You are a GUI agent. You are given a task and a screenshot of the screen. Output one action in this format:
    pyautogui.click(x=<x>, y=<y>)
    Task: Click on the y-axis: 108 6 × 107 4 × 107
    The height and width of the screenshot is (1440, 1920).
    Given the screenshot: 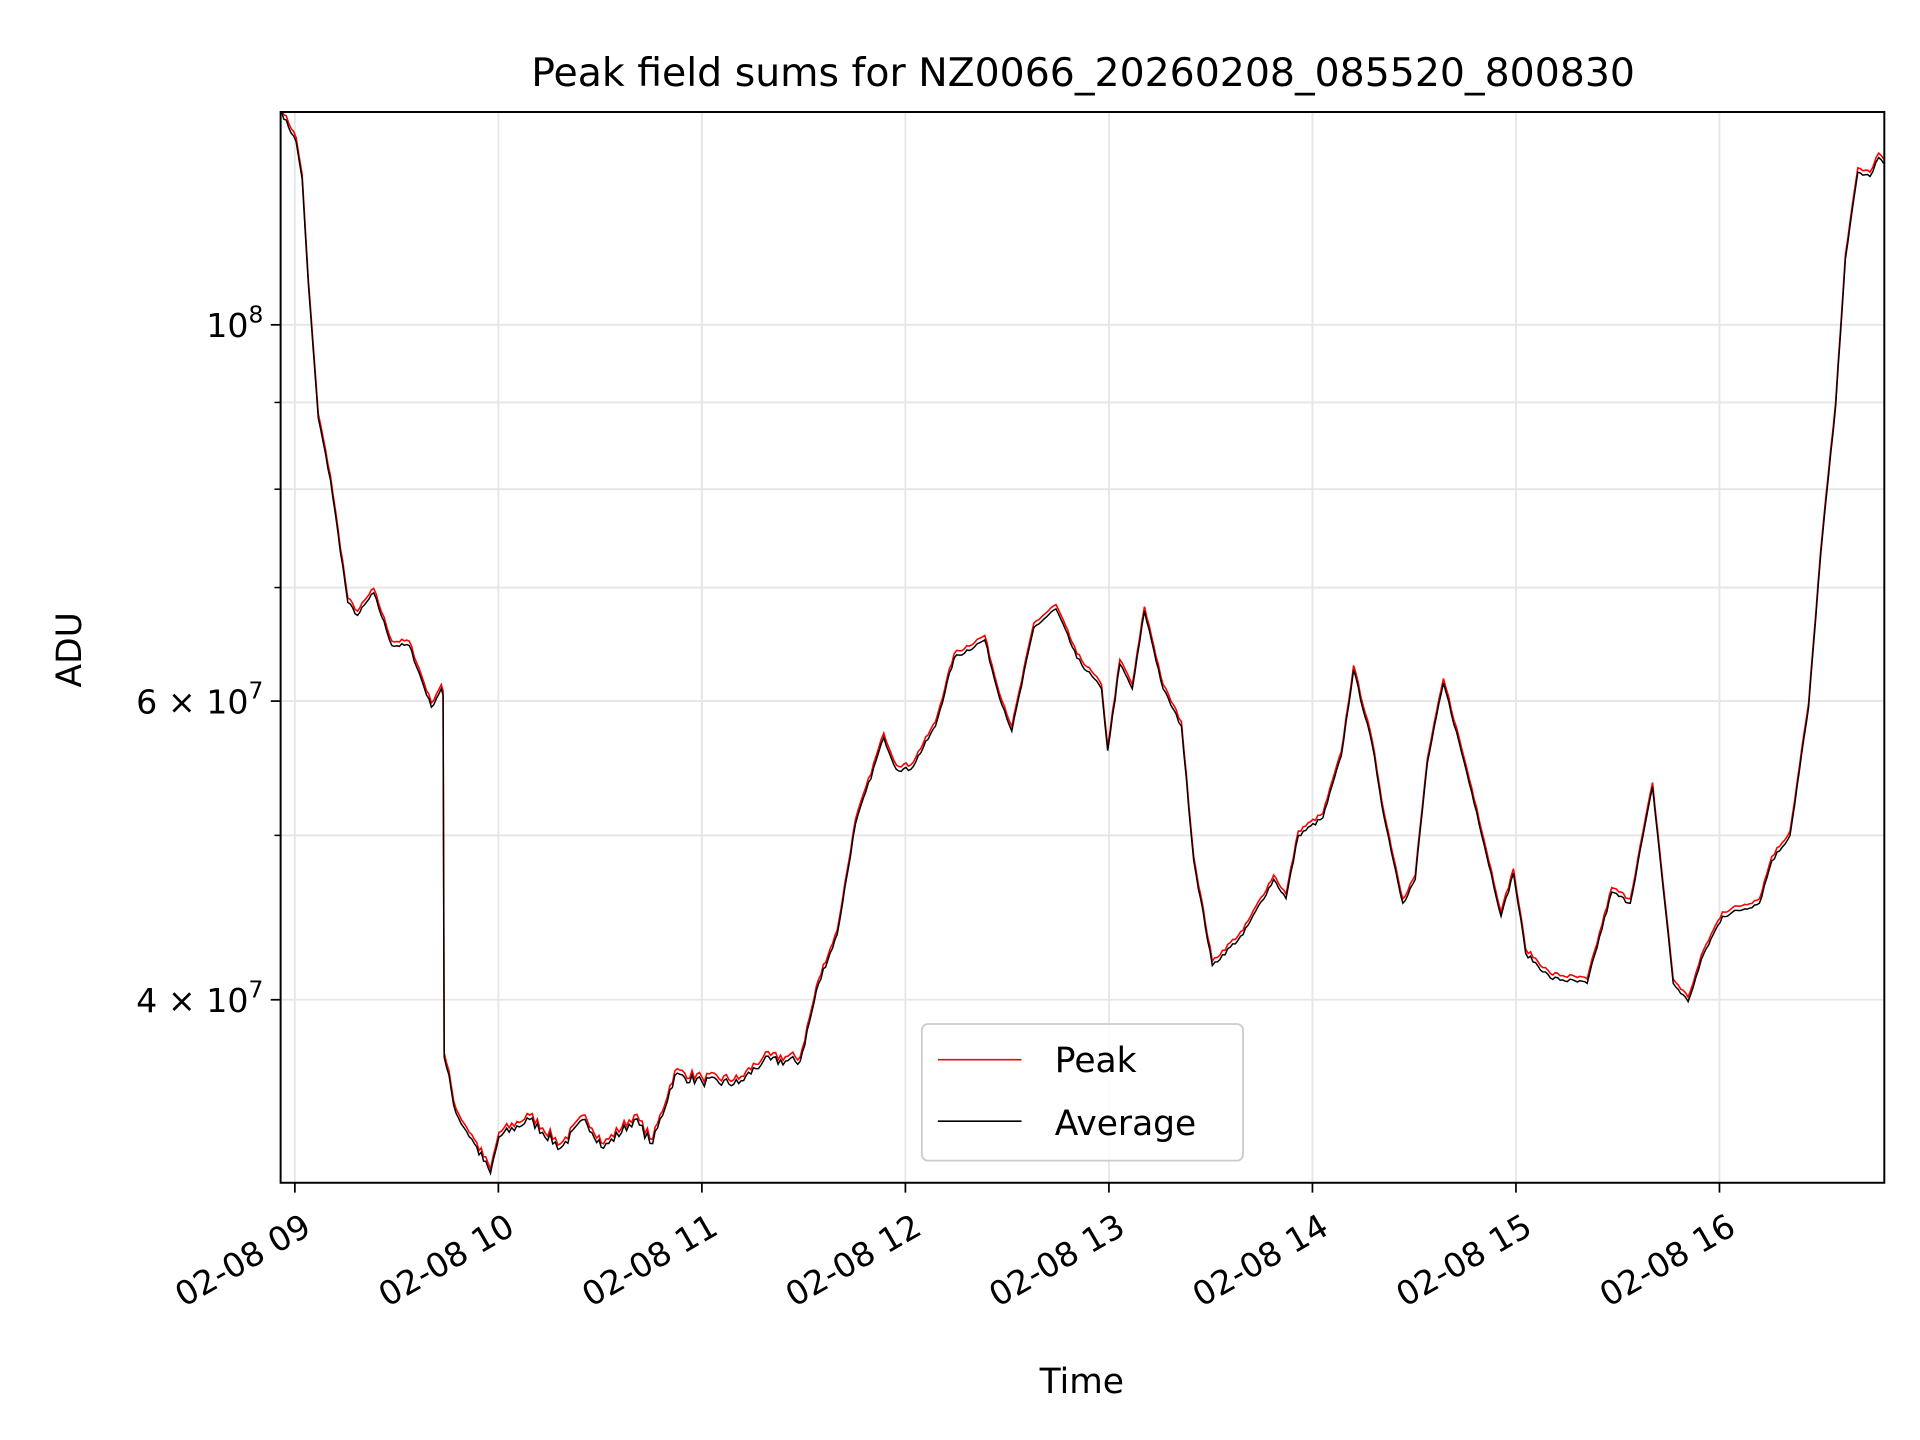 What is the action you would take?
    pyautogui.click(x=208, y=660)
    